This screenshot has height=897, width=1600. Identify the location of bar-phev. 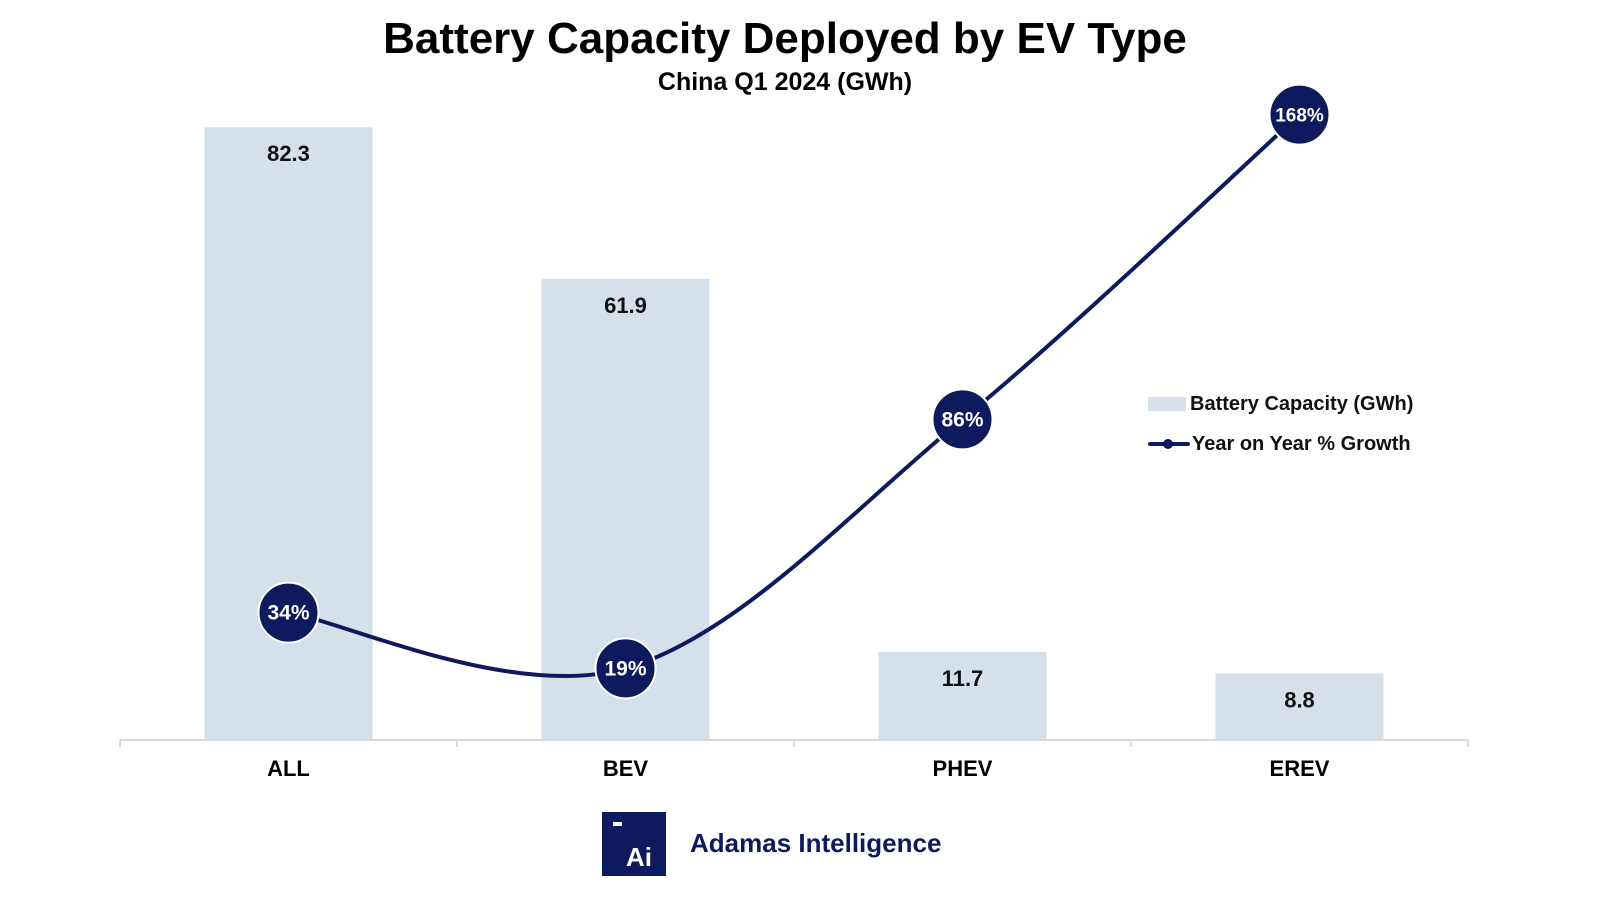
(962, 695).